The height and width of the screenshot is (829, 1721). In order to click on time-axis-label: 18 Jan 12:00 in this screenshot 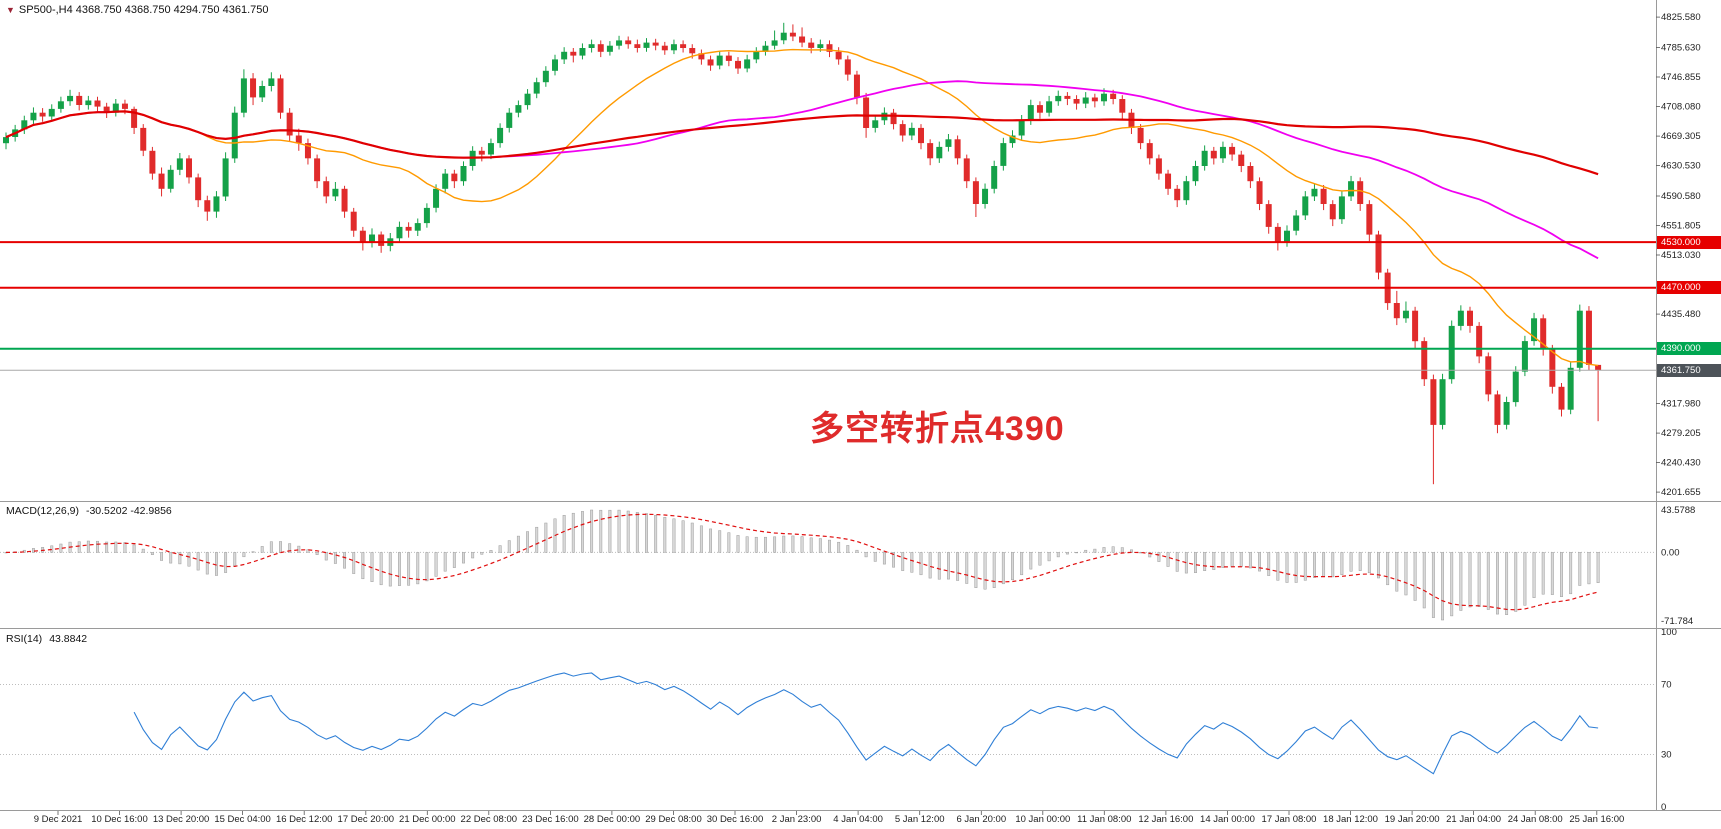, I will do `click(1350, 819)`.